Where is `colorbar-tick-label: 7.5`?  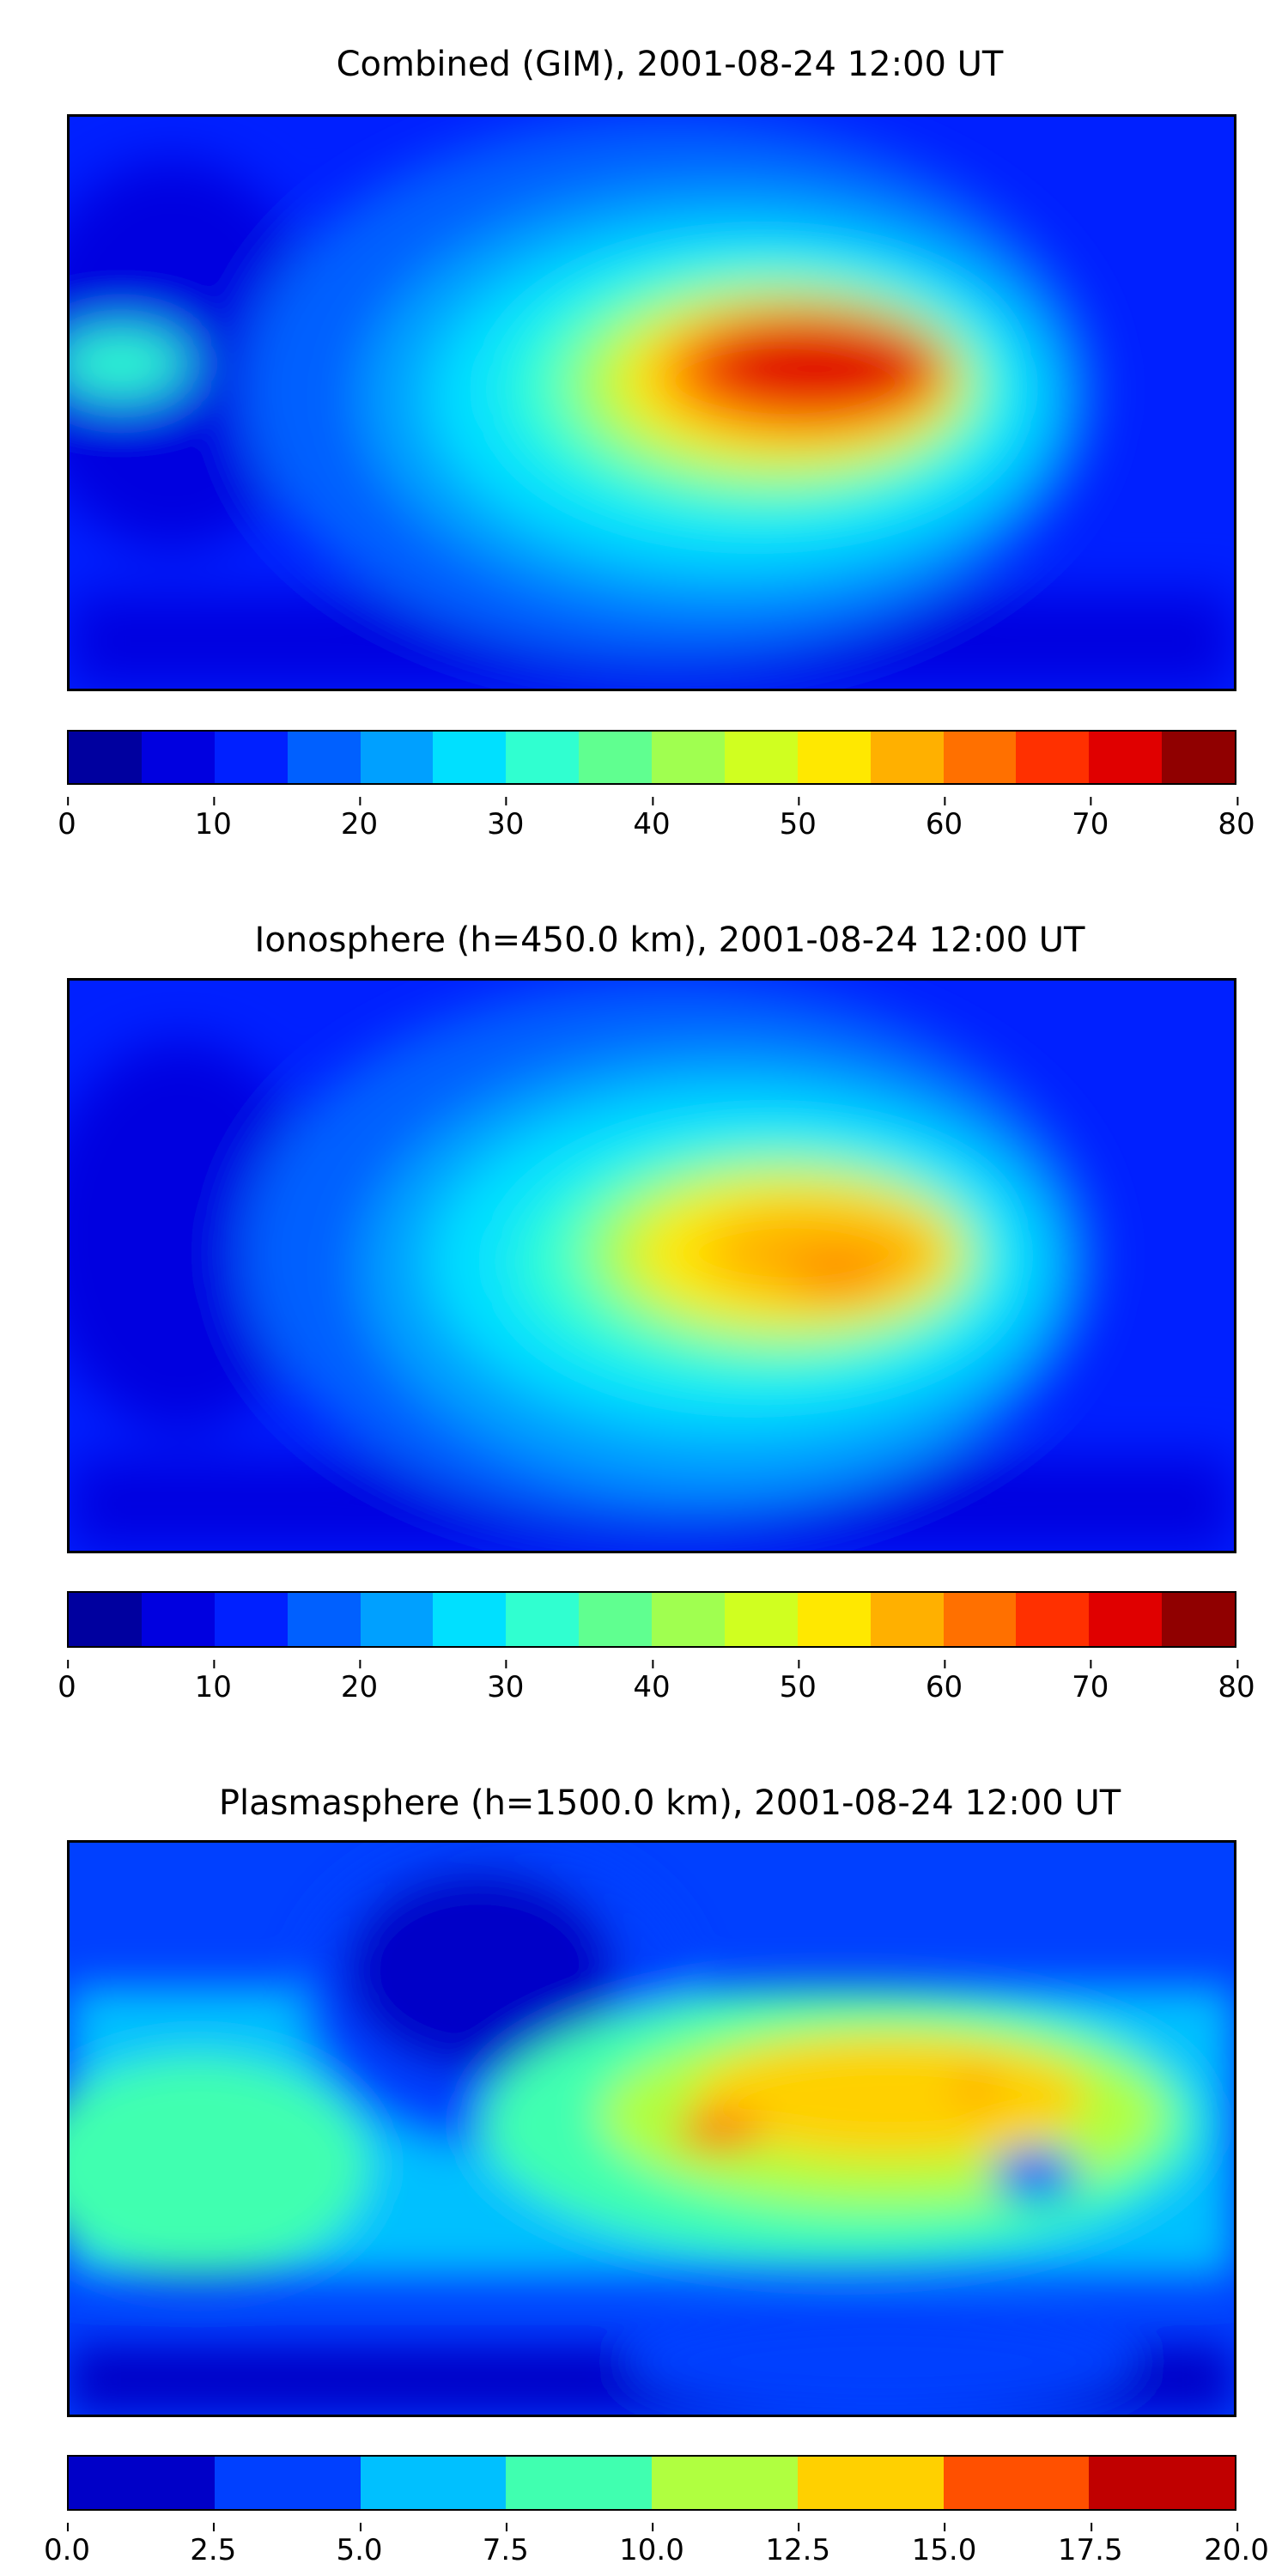
colorbar-tick-label: 7.5 is located at coordinates (505, 2545).